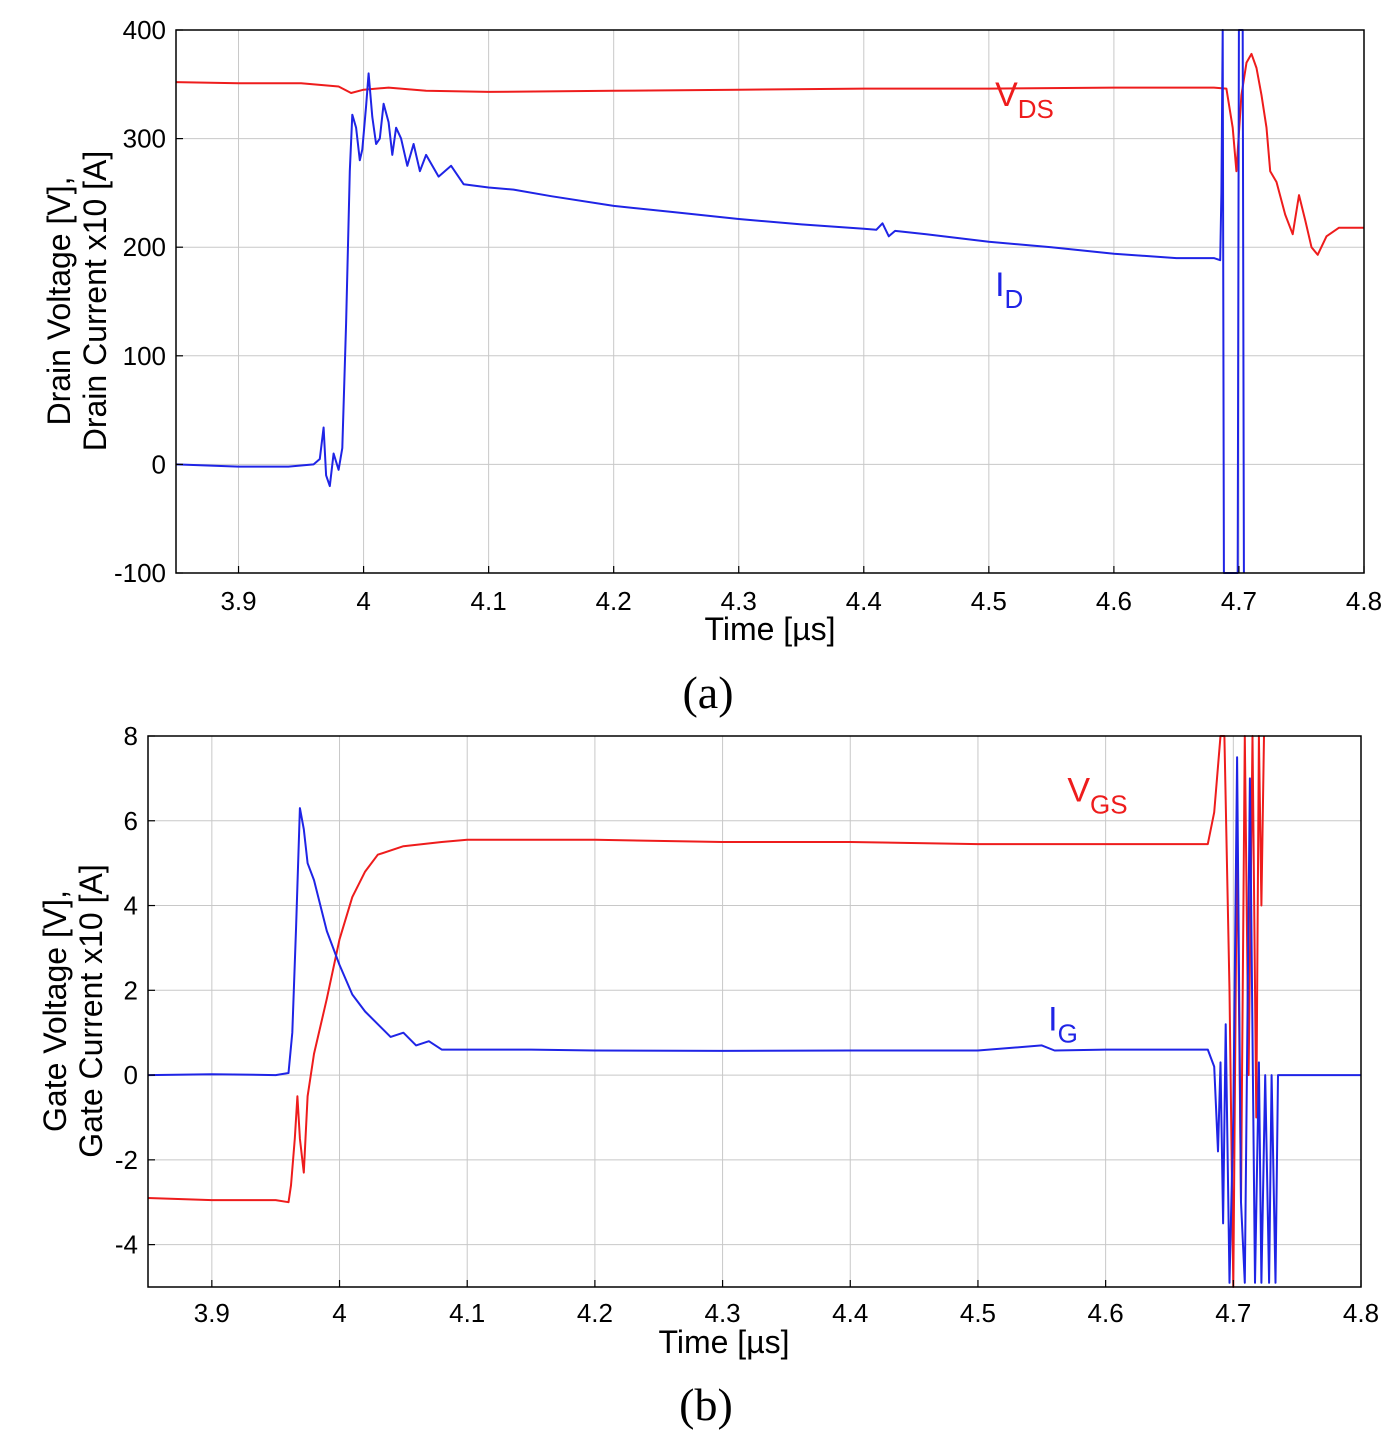  I want to click on panel-a-y-axis-label-line2: Drain Current x10 [A], so click(95, 301).